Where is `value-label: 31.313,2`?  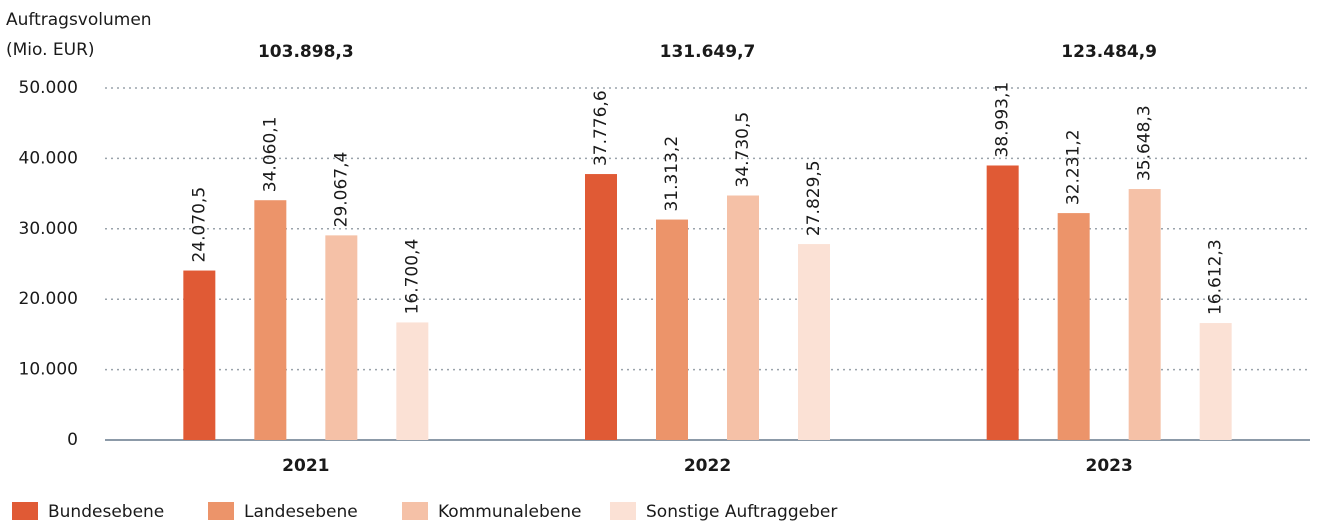
value-label: 31.313,2 is located at coordinates (672, 174).